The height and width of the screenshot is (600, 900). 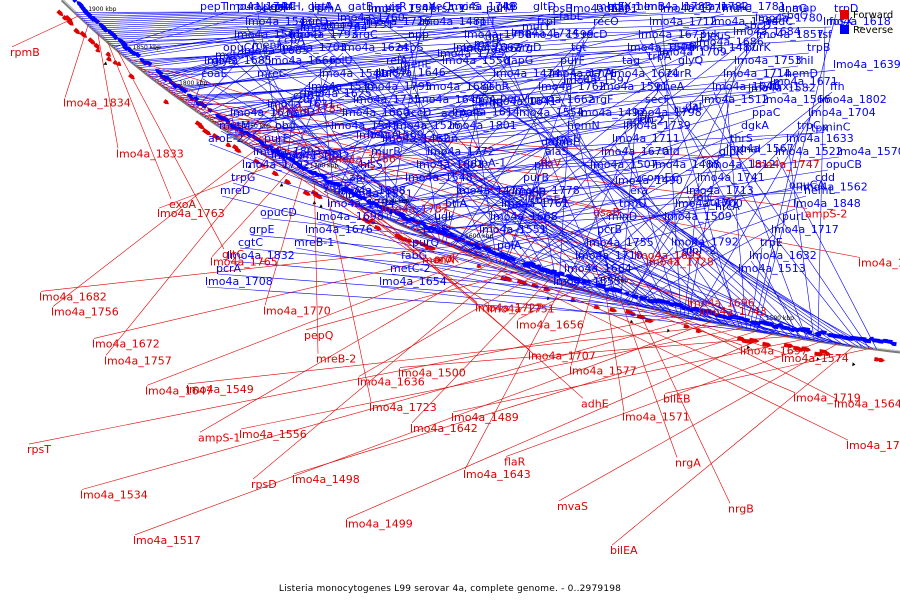 What do you see at coordinates (179, 390) in the screenshot?
I see `gene-label: lmo4a_1647` at bounding box center [179, 390].